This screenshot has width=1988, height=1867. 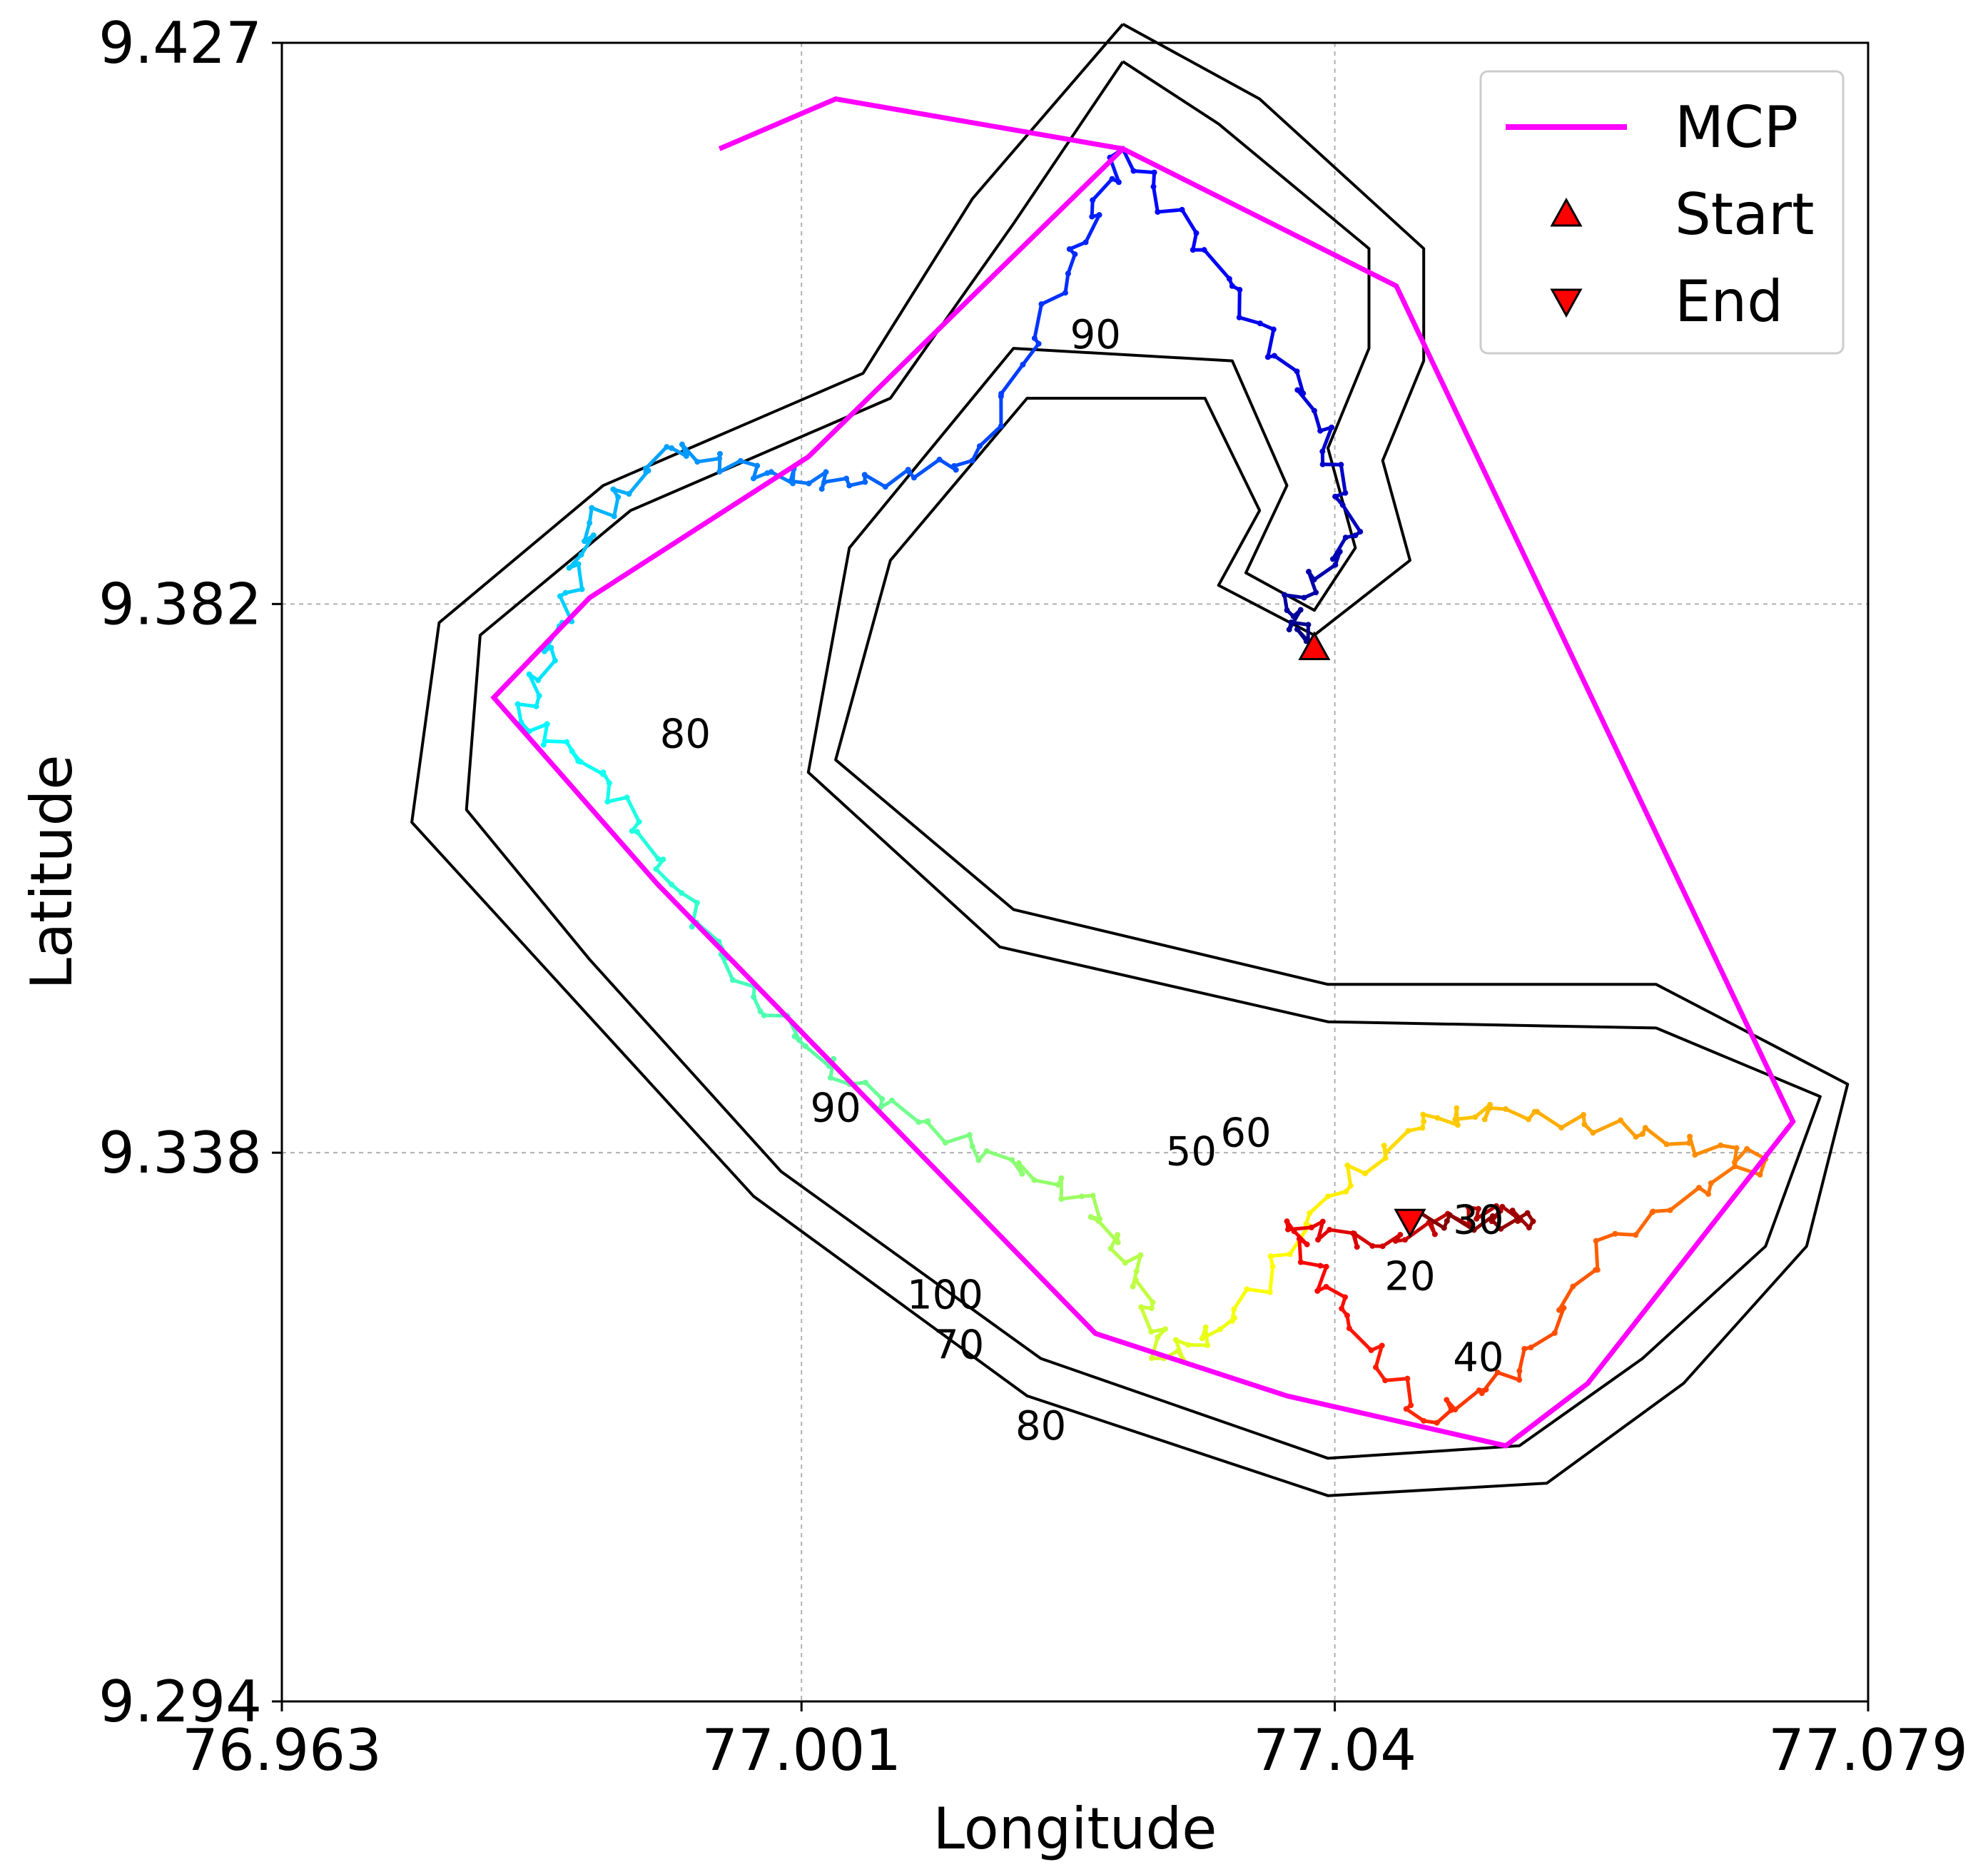 What do you see at coordinates (1868, 1750) in the screenshot?
I see `x-tick-label: 77.079` at bounding box center [1868, 1750].